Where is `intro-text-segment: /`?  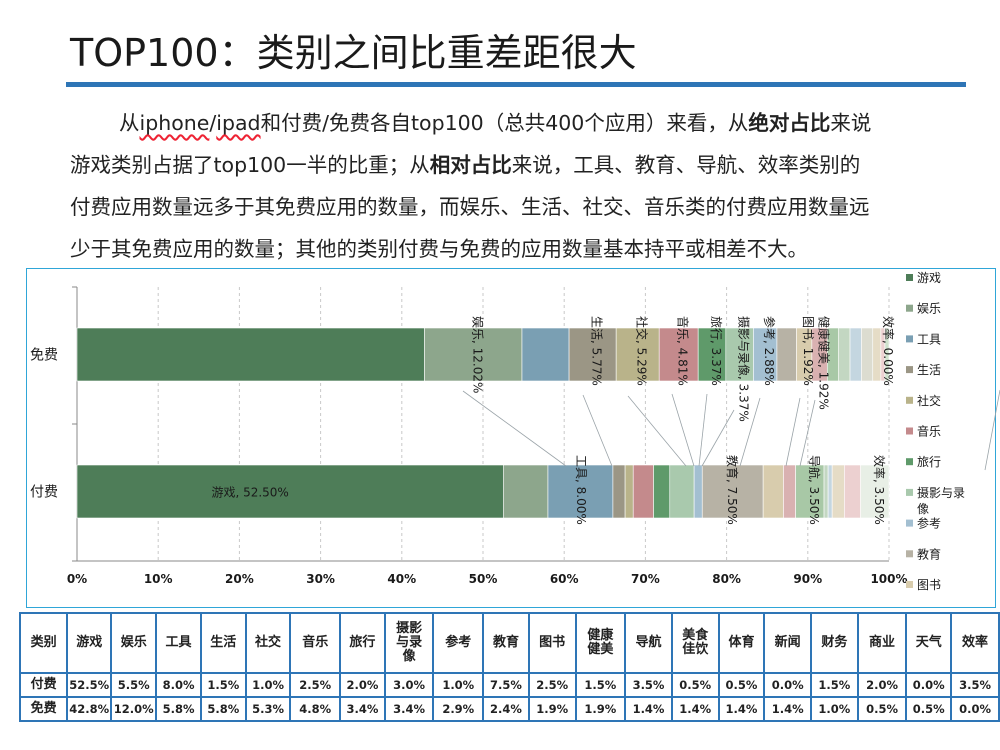 intro-text-segment: / is located at coordinates (213, 123).